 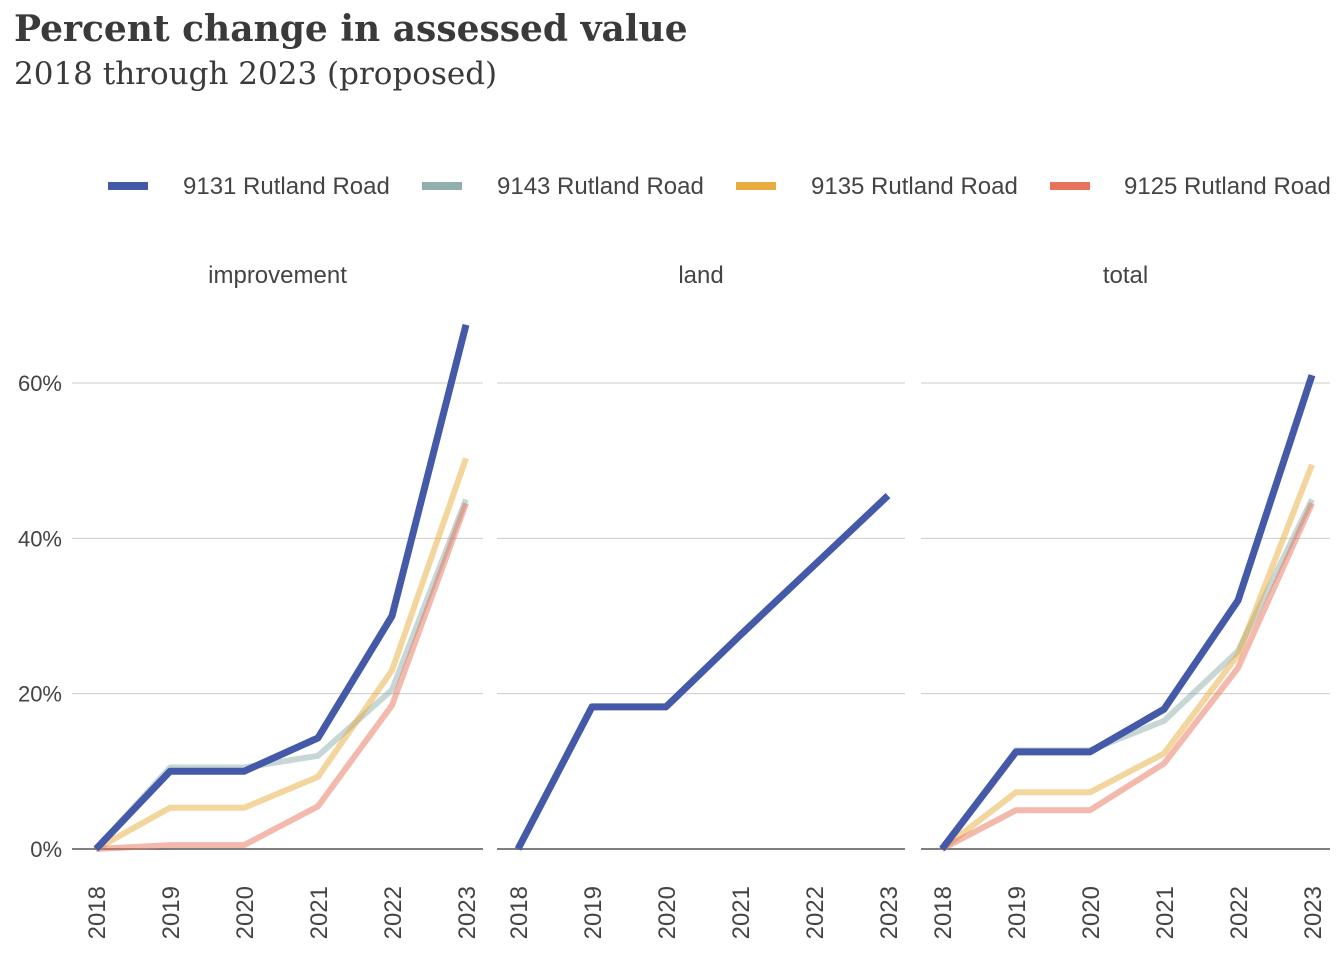 I want to click on legend-label: 9125 Rutland Road, so click(x=1227, y=186).